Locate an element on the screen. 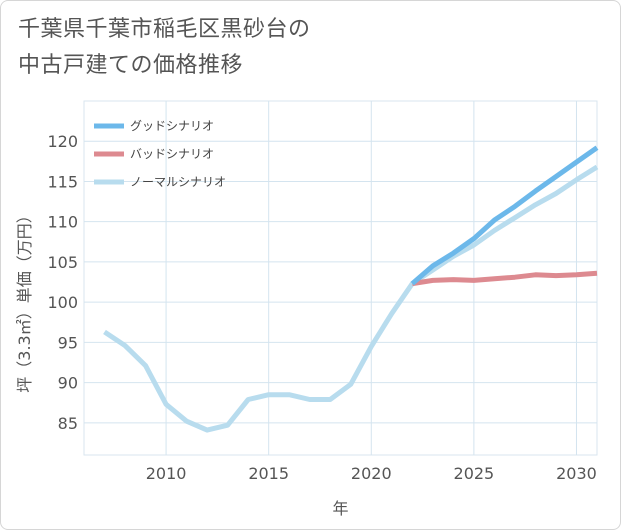  x-tick-label: 2020 is located at coordinates (371, 473).